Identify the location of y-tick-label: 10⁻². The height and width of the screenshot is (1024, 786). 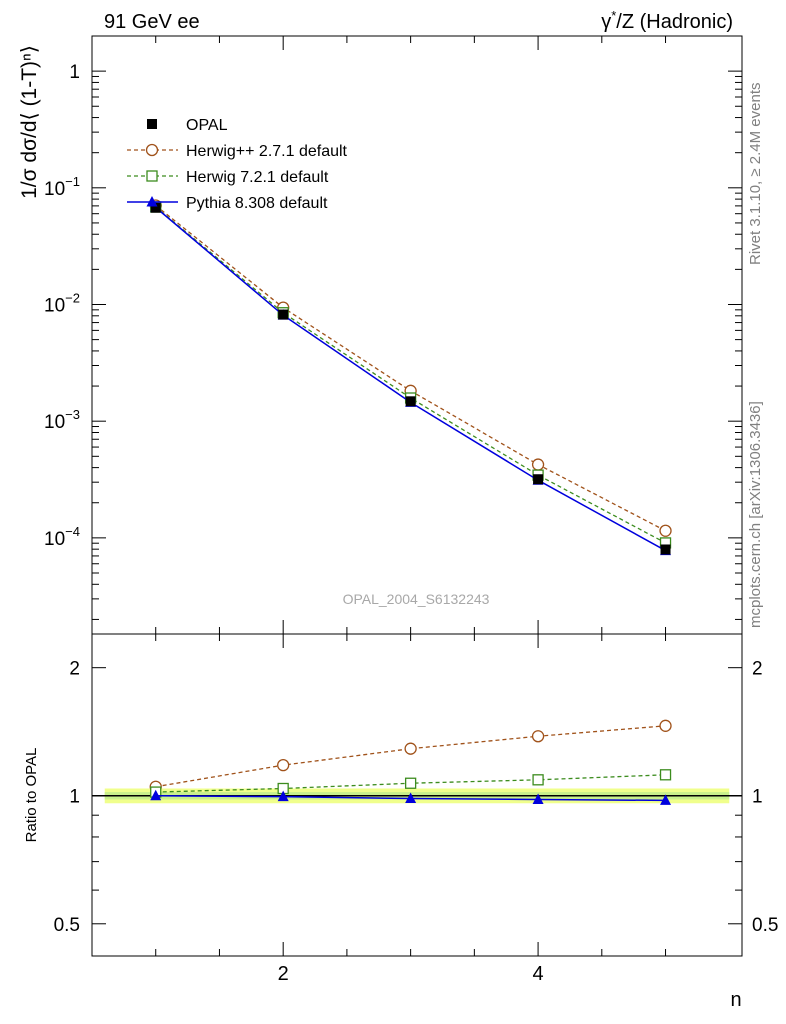
(62, 303).